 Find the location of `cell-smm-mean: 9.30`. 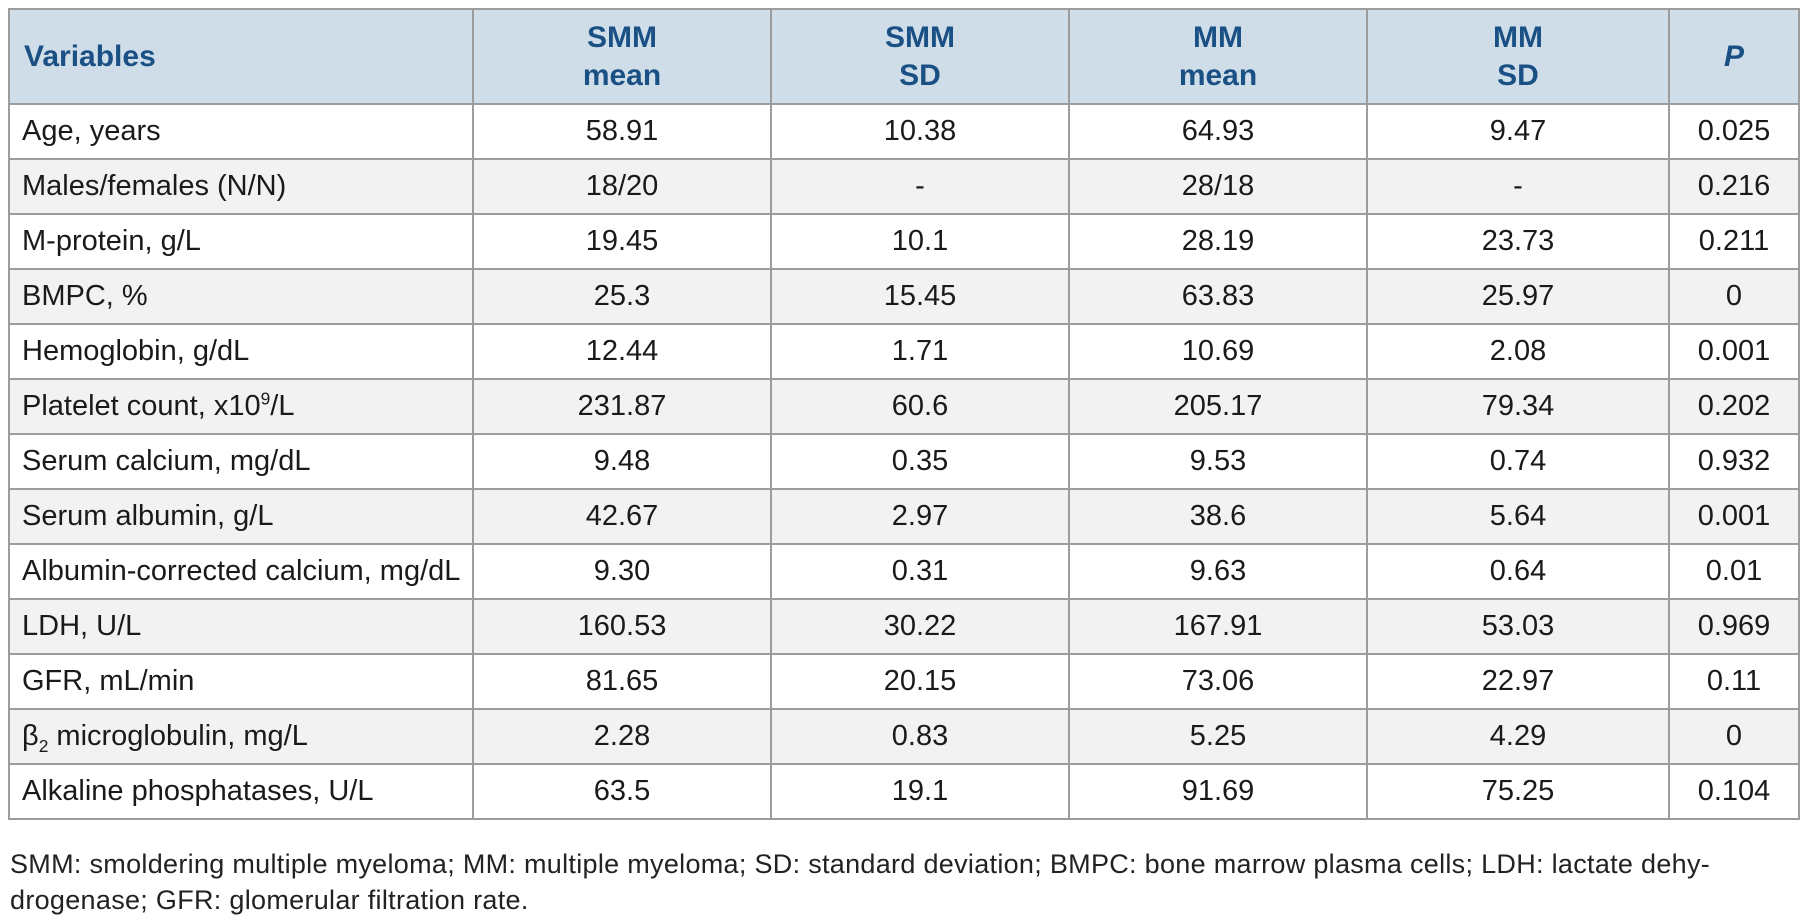

cell-smm-mean: 9.30 is located at coordinates (622, 571).